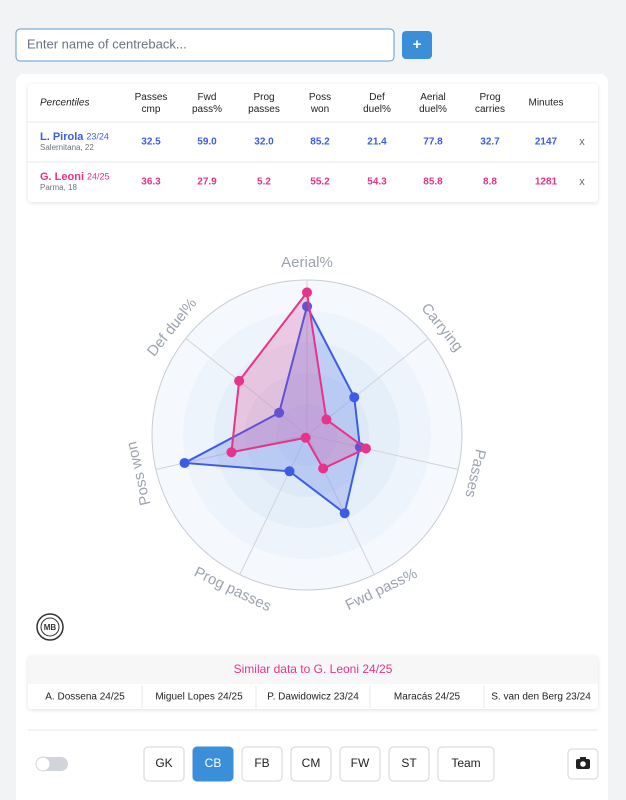 The image size is (626, 800). Describe the element at coordinates (98, 176) in the screenshot. I see `player-season: 24/25` at that location.